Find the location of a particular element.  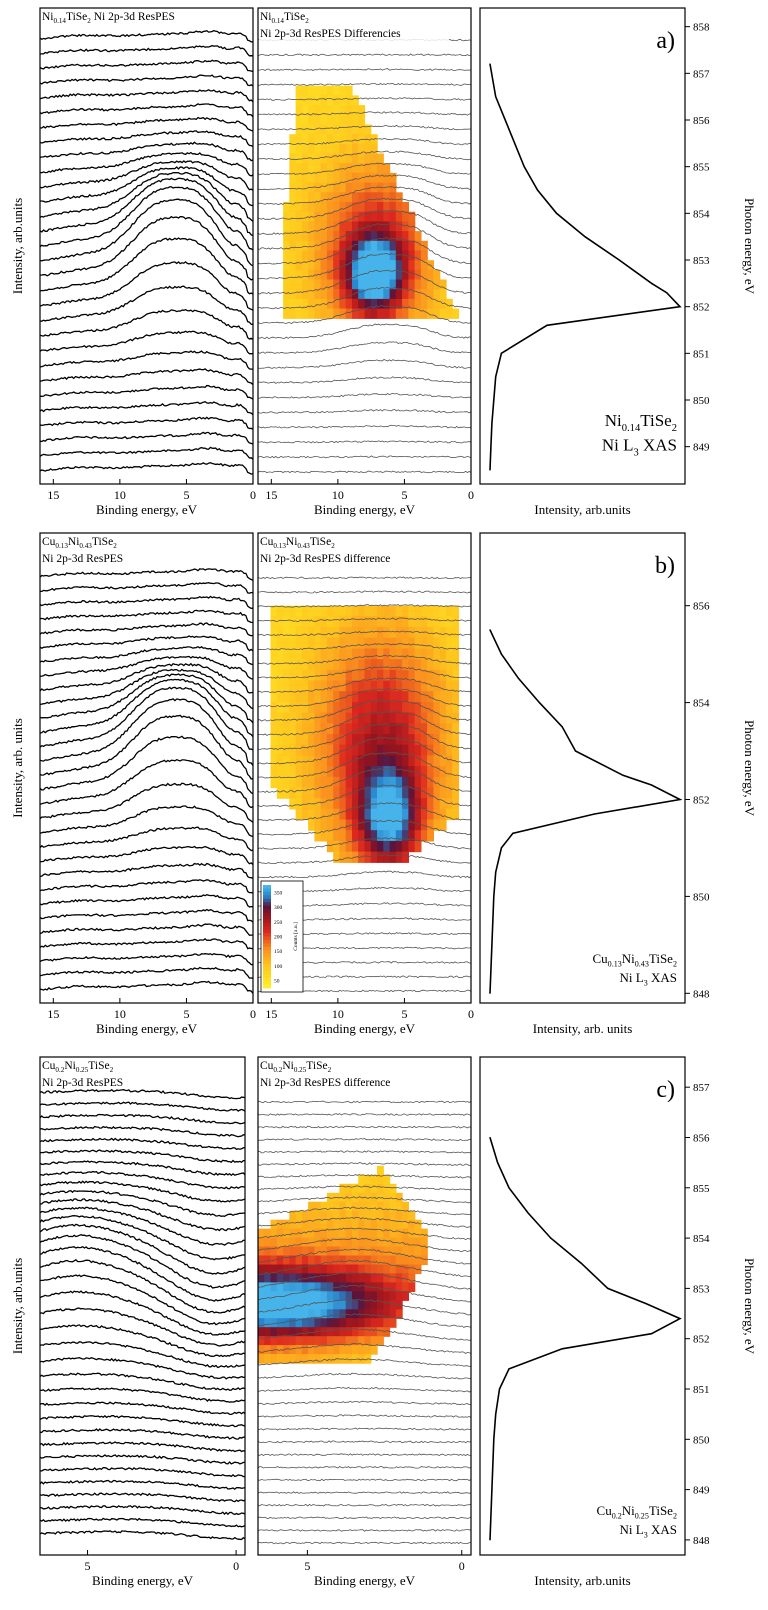

colorbar-swatch is located at coordinates (267, 962).